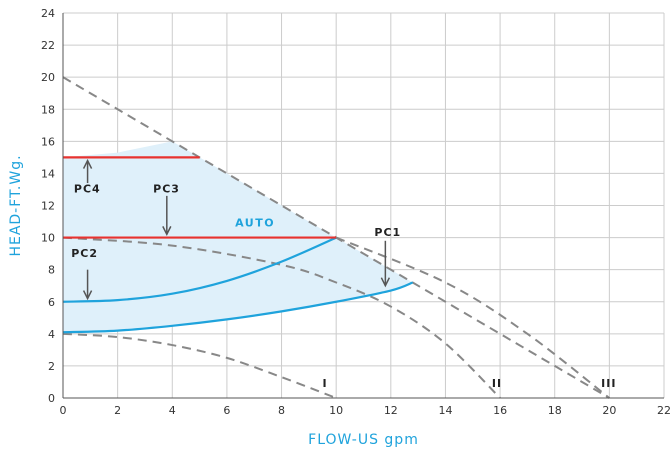  Describe the element at coordinates (363, 440) in the screenshot. I see `x-axis-title: FLOW-US gpm` at that location.